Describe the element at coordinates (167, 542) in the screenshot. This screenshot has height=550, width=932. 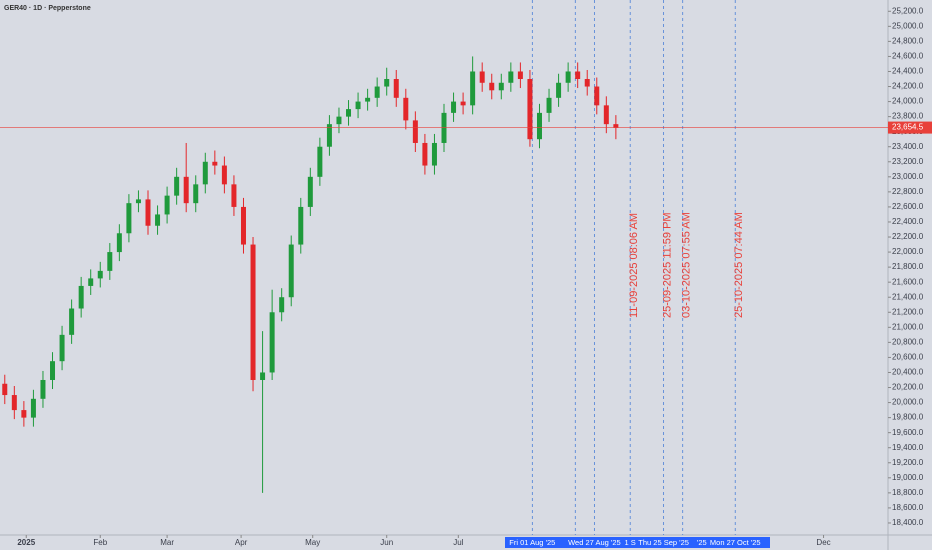
I see `x-tick-label: Mar` at that location.